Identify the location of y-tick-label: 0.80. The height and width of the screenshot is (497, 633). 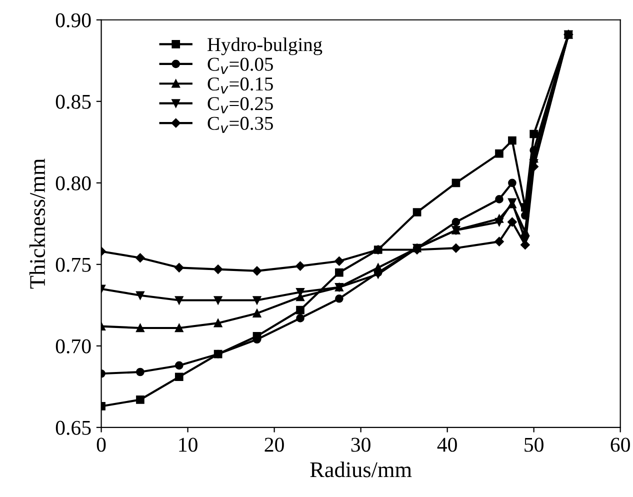
(73, 183).